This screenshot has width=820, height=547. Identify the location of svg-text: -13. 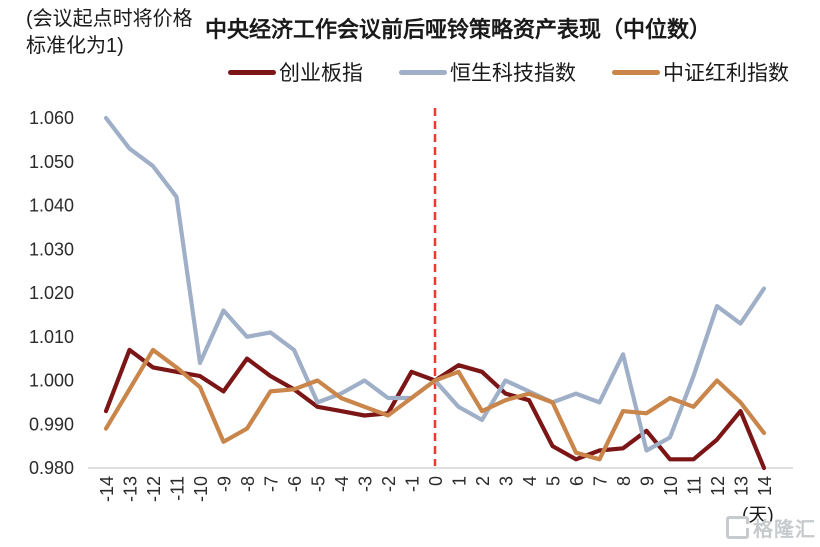
(131, 489).